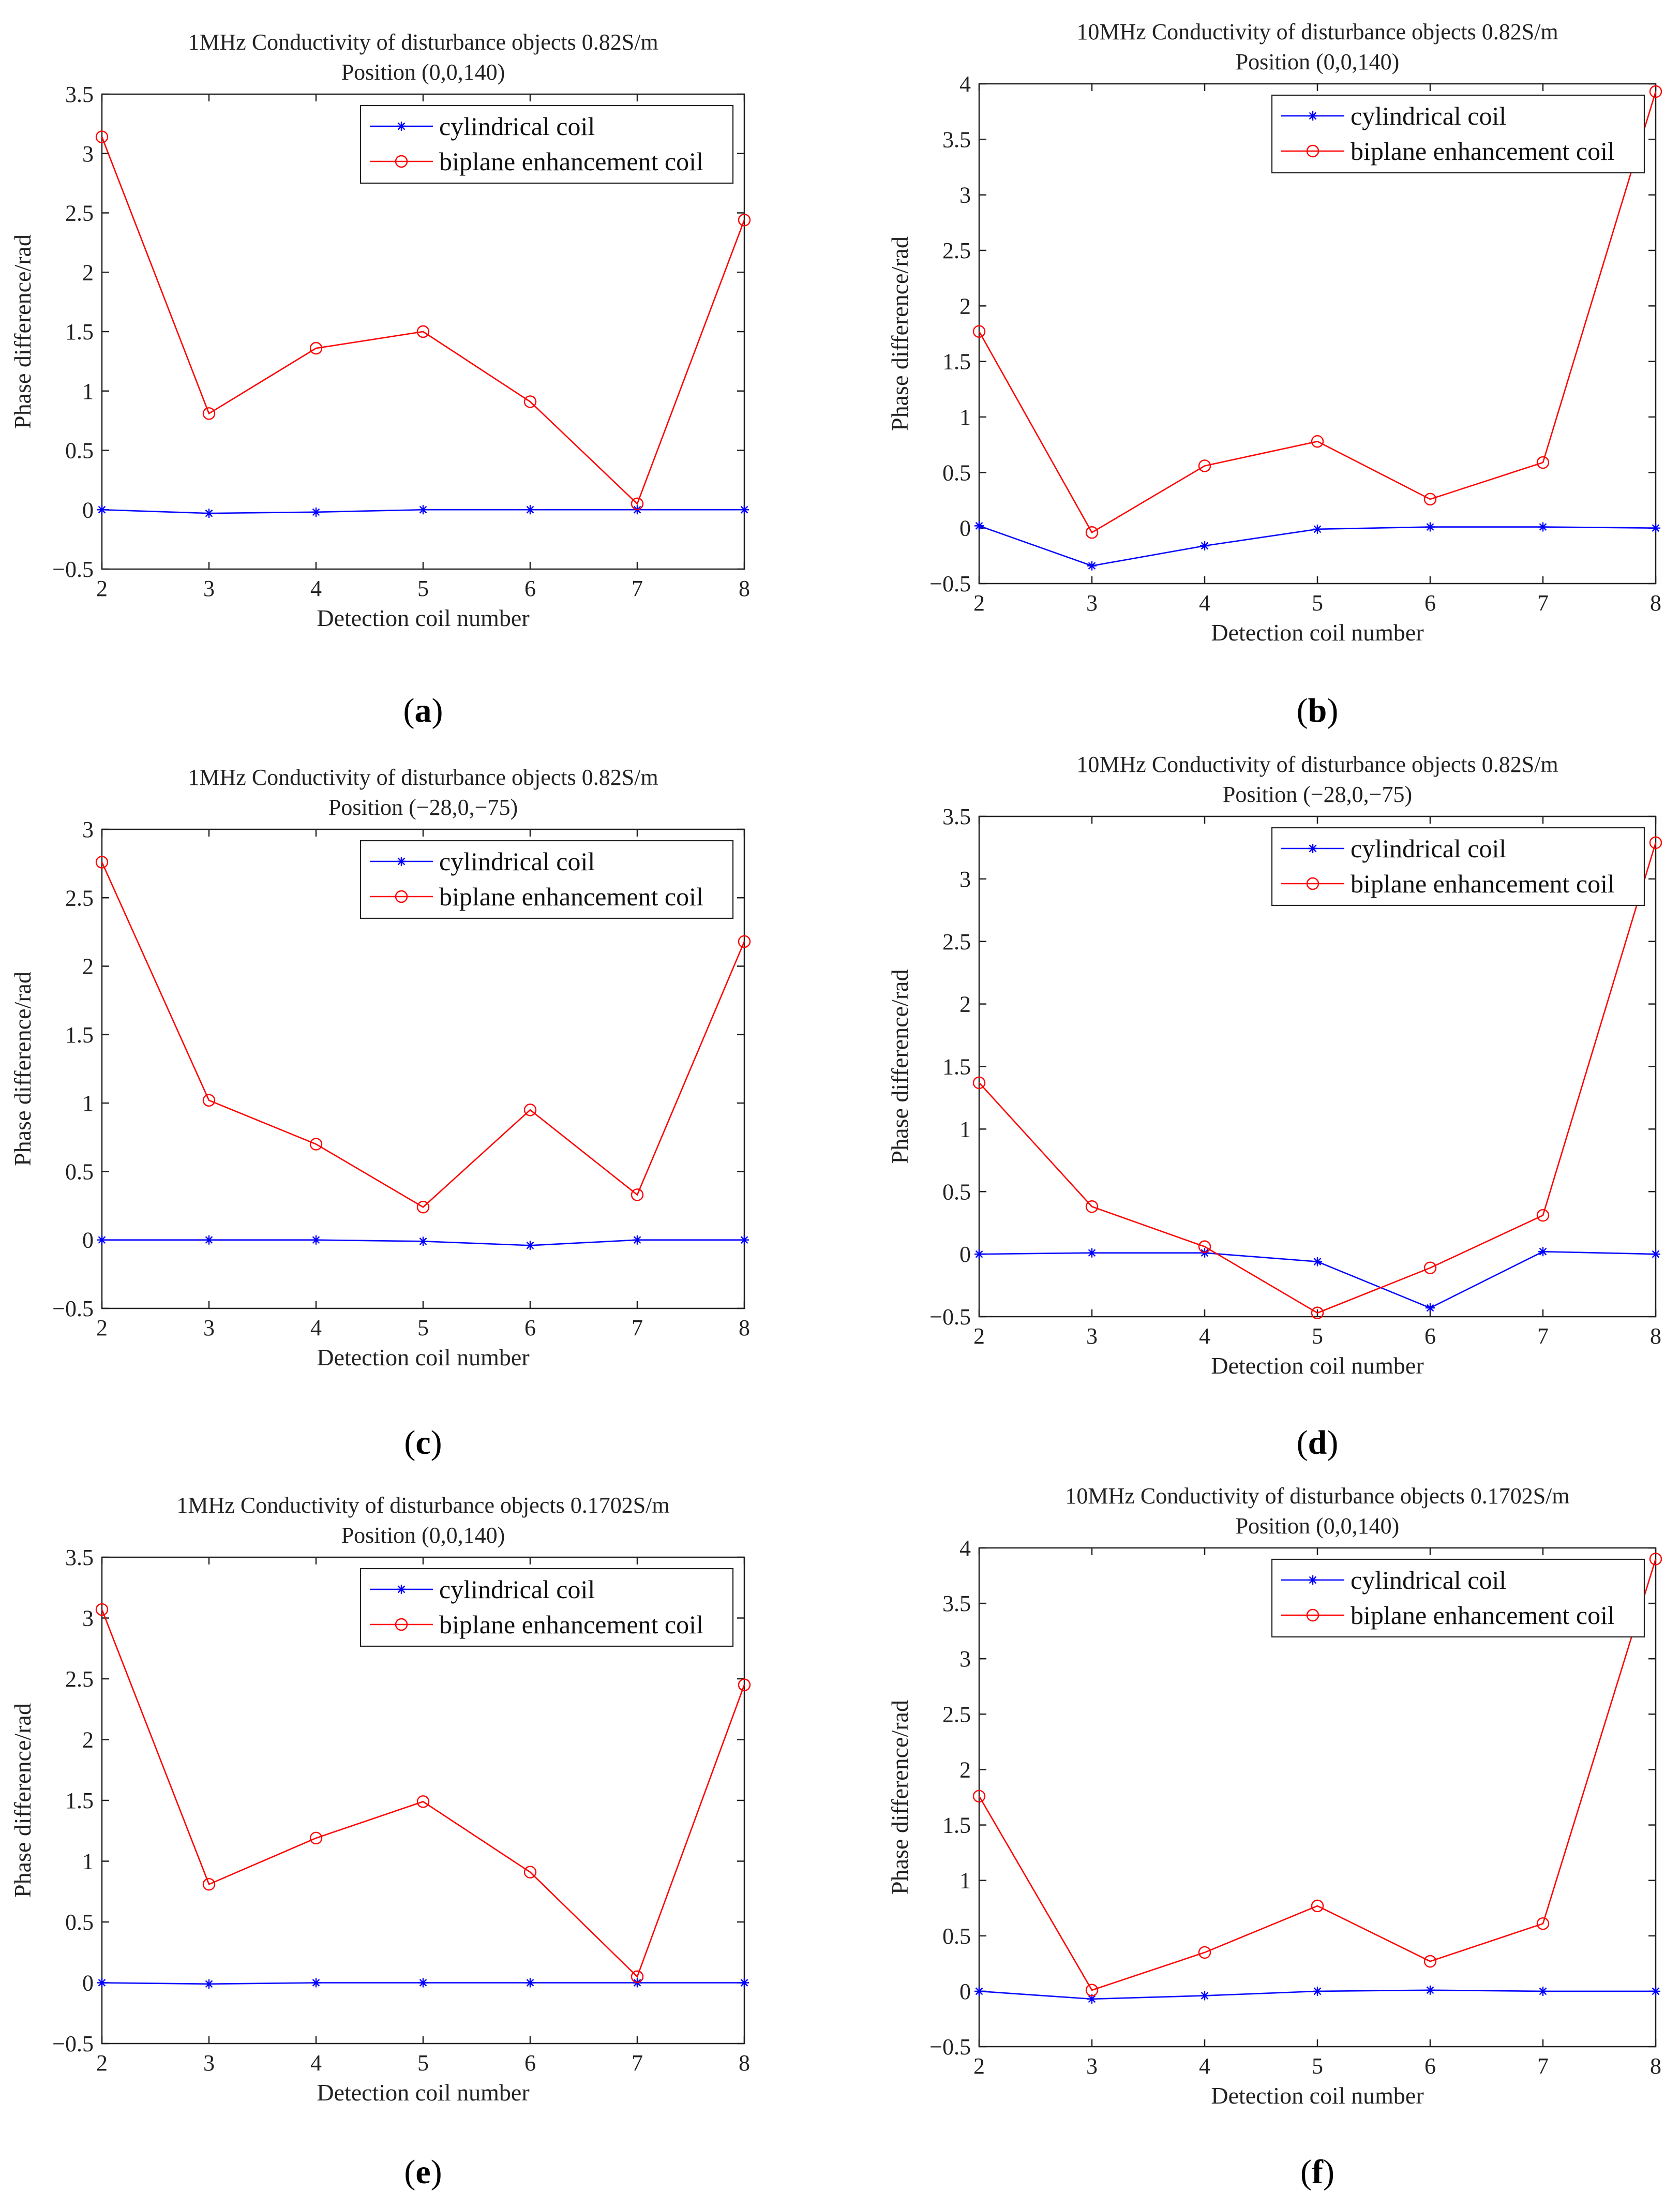  Describe the element at coordinates (22, 1800) in the screenshot. I see `y-axis-label-e: Phase difference/rad` at that location.